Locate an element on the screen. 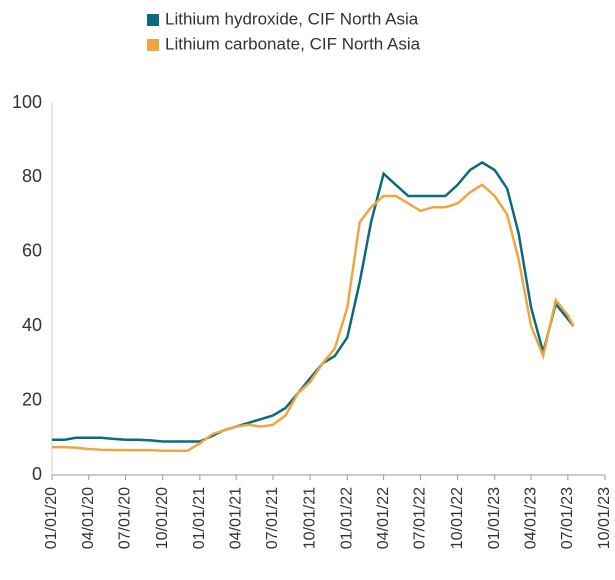 This screenshot has height=580, width=615. y-tick-label: 100 is located at coordinates (27, 102).